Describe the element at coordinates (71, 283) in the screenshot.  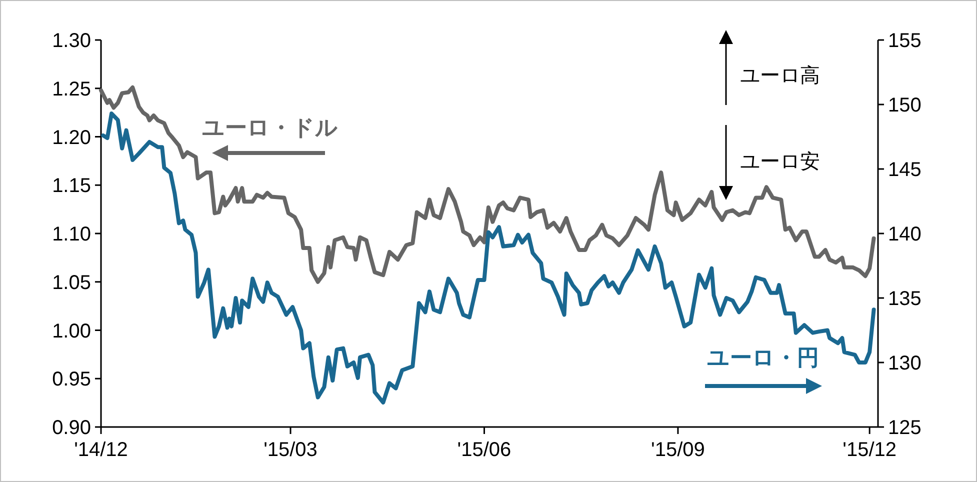
I see `y-tick-label: 1.05` at that location.